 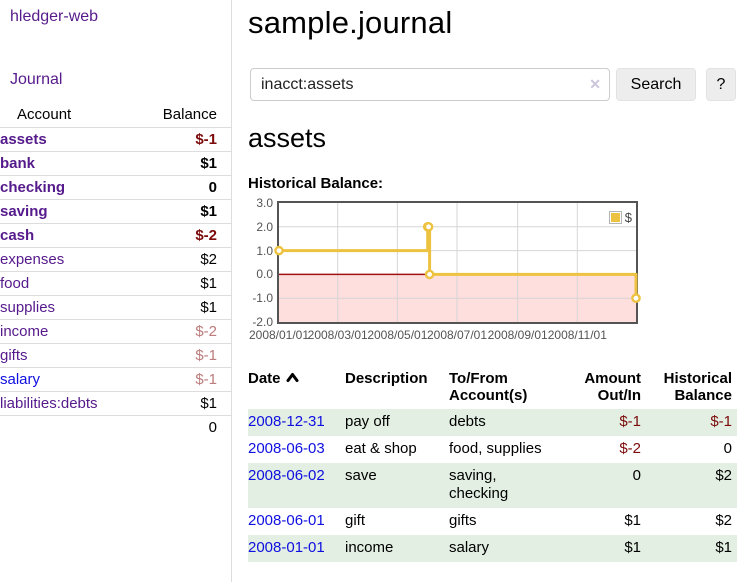 I want to click on account-link-liabilities-debts: liabilities:debts, so click(x=49, y=403).